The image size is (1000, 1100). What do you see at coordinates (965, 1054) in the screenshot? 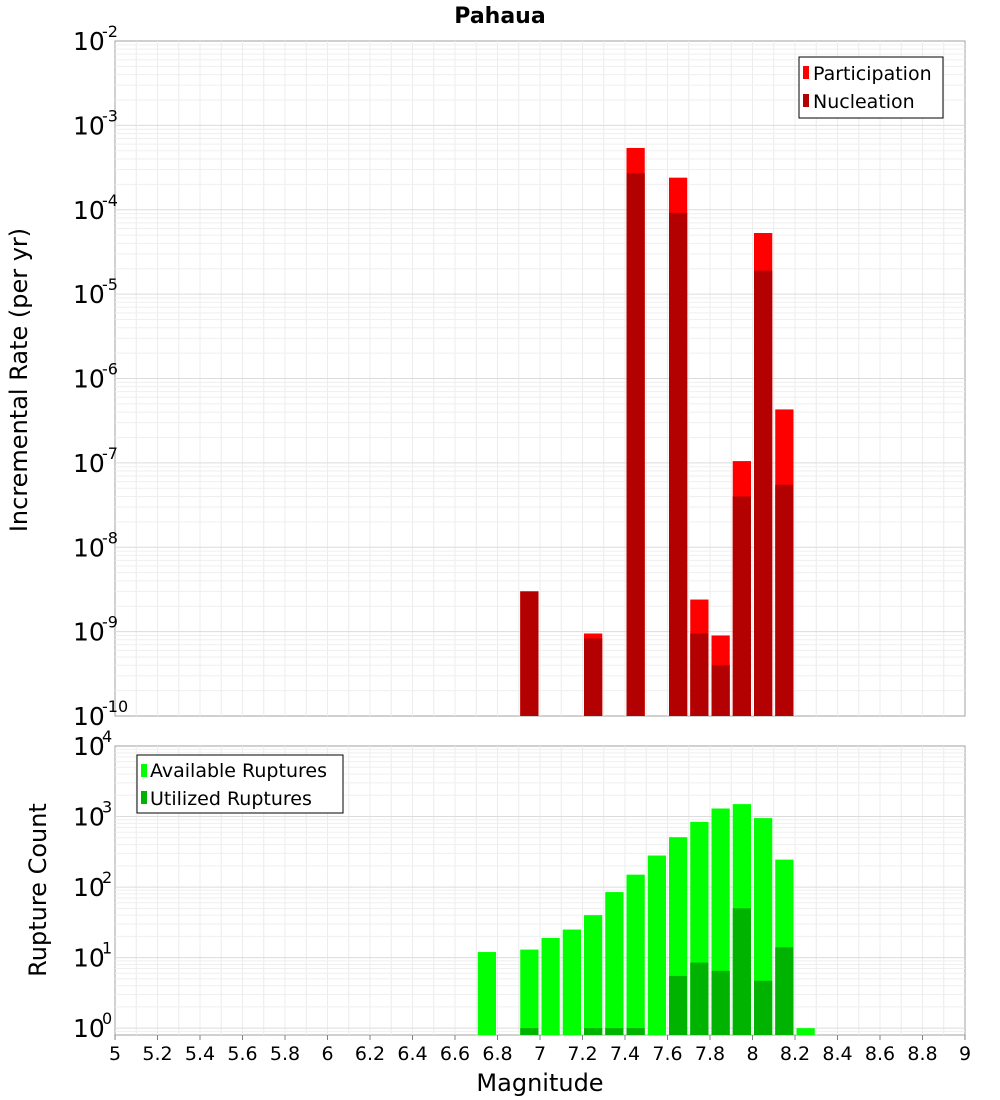
I see `x-tick-label: 9` at bounding box center [965, 1054].